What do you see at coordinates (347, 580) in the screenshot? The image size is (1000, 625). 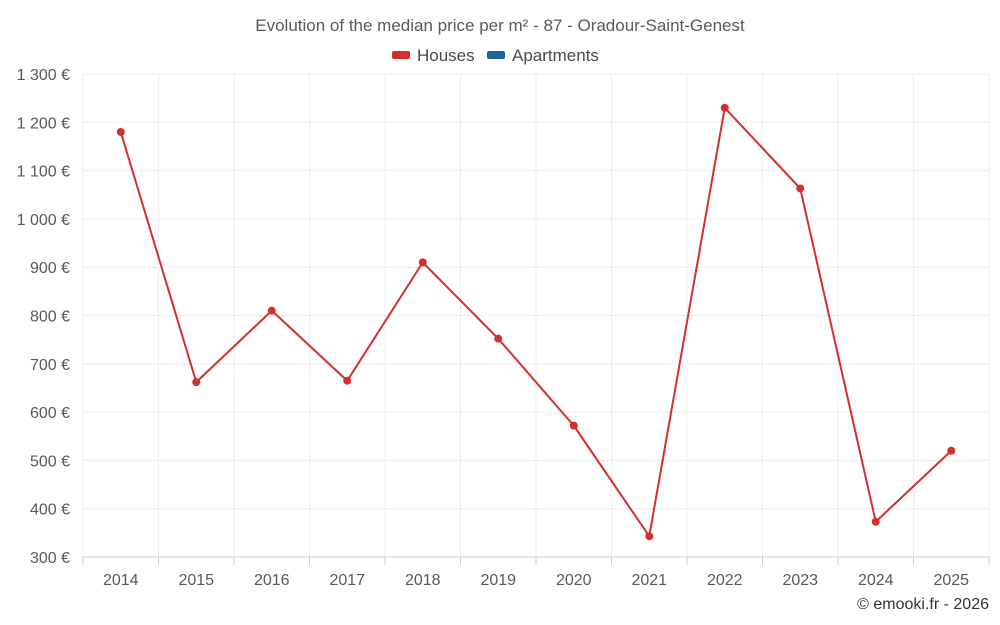 I see `x-tick-label: 2017` at bounding box center [347, 580].